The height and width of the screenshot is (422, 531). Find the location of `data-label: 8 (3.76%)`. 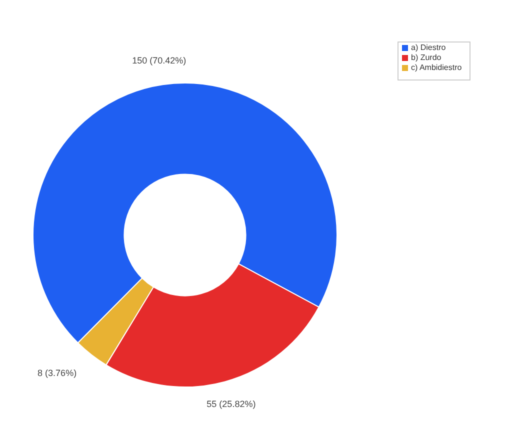

data-label: 8 (3.76%) is located at coordinates (57, 373).